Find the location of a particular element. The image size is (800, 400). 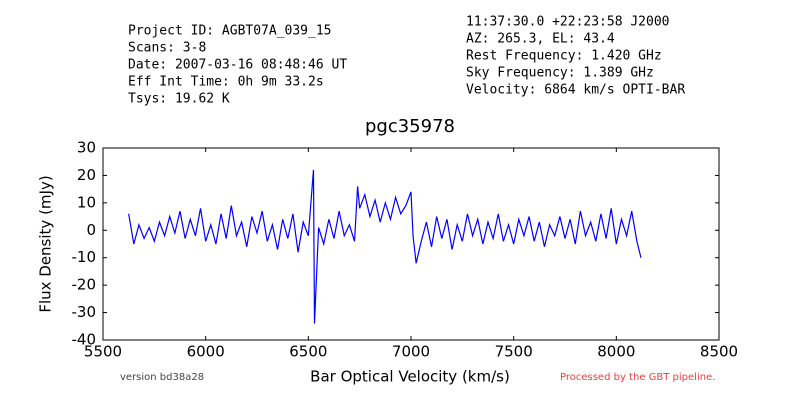

x-tick-label: 6500 is located at coordinates (308, 352).